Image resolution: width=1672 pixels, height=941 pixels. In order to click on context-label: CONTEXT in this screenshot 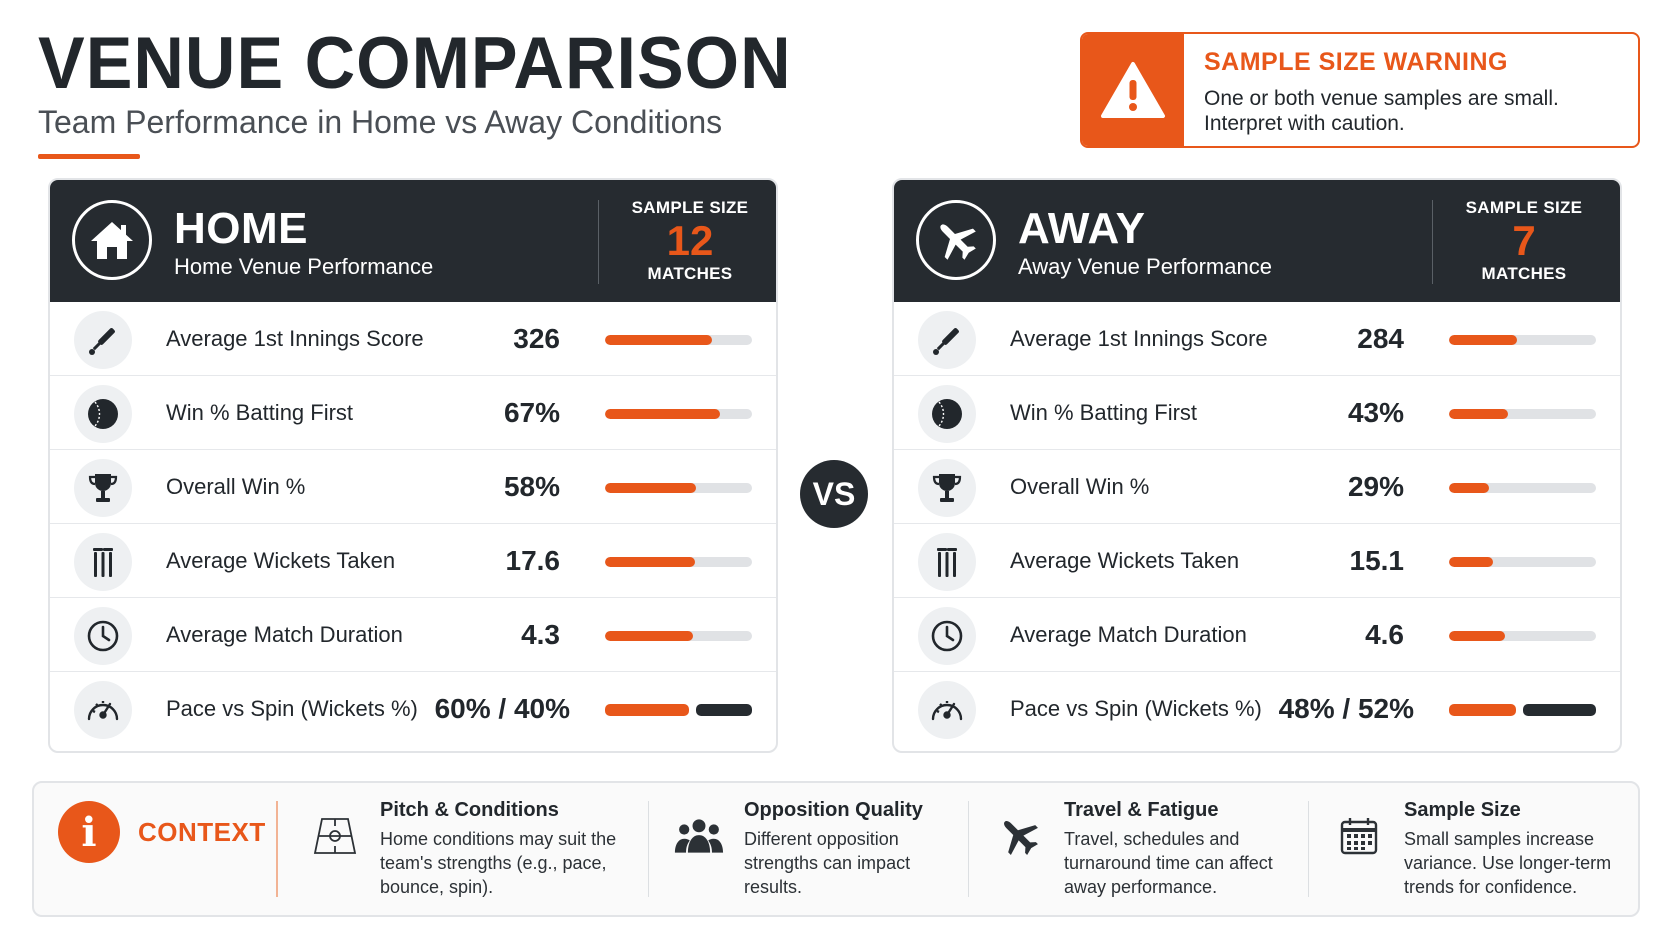, I will do `click(202, 832)`.